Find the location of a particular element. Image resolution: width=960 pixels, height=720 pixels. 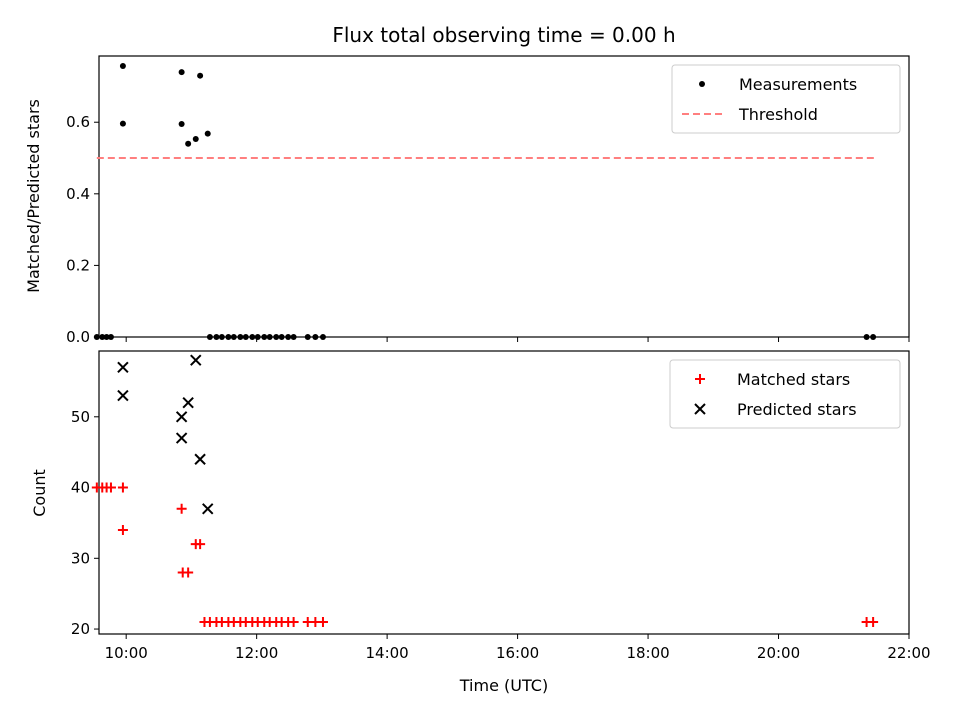

x-tick-label: 18:00 is located at coordinates (647, 653).